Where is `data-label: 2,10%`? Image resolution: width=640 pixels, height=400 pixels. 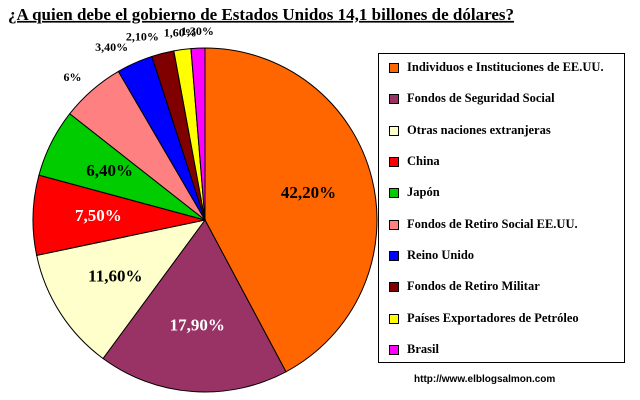 data-label: 2,10% is located at coordinates (142, 37).